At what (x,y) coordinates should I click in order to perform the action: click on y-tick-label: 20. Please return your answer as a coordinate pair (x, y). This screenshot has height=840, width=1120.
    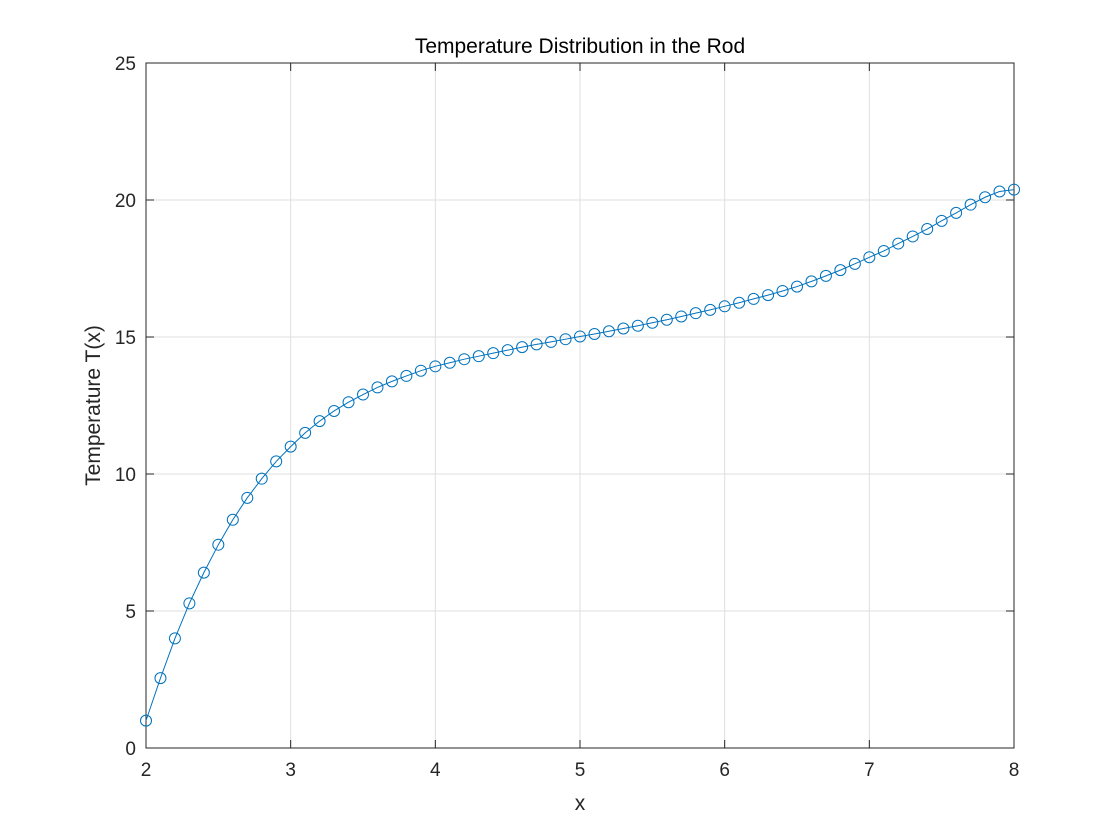
    Looking at the image, I should click on (125, 201).